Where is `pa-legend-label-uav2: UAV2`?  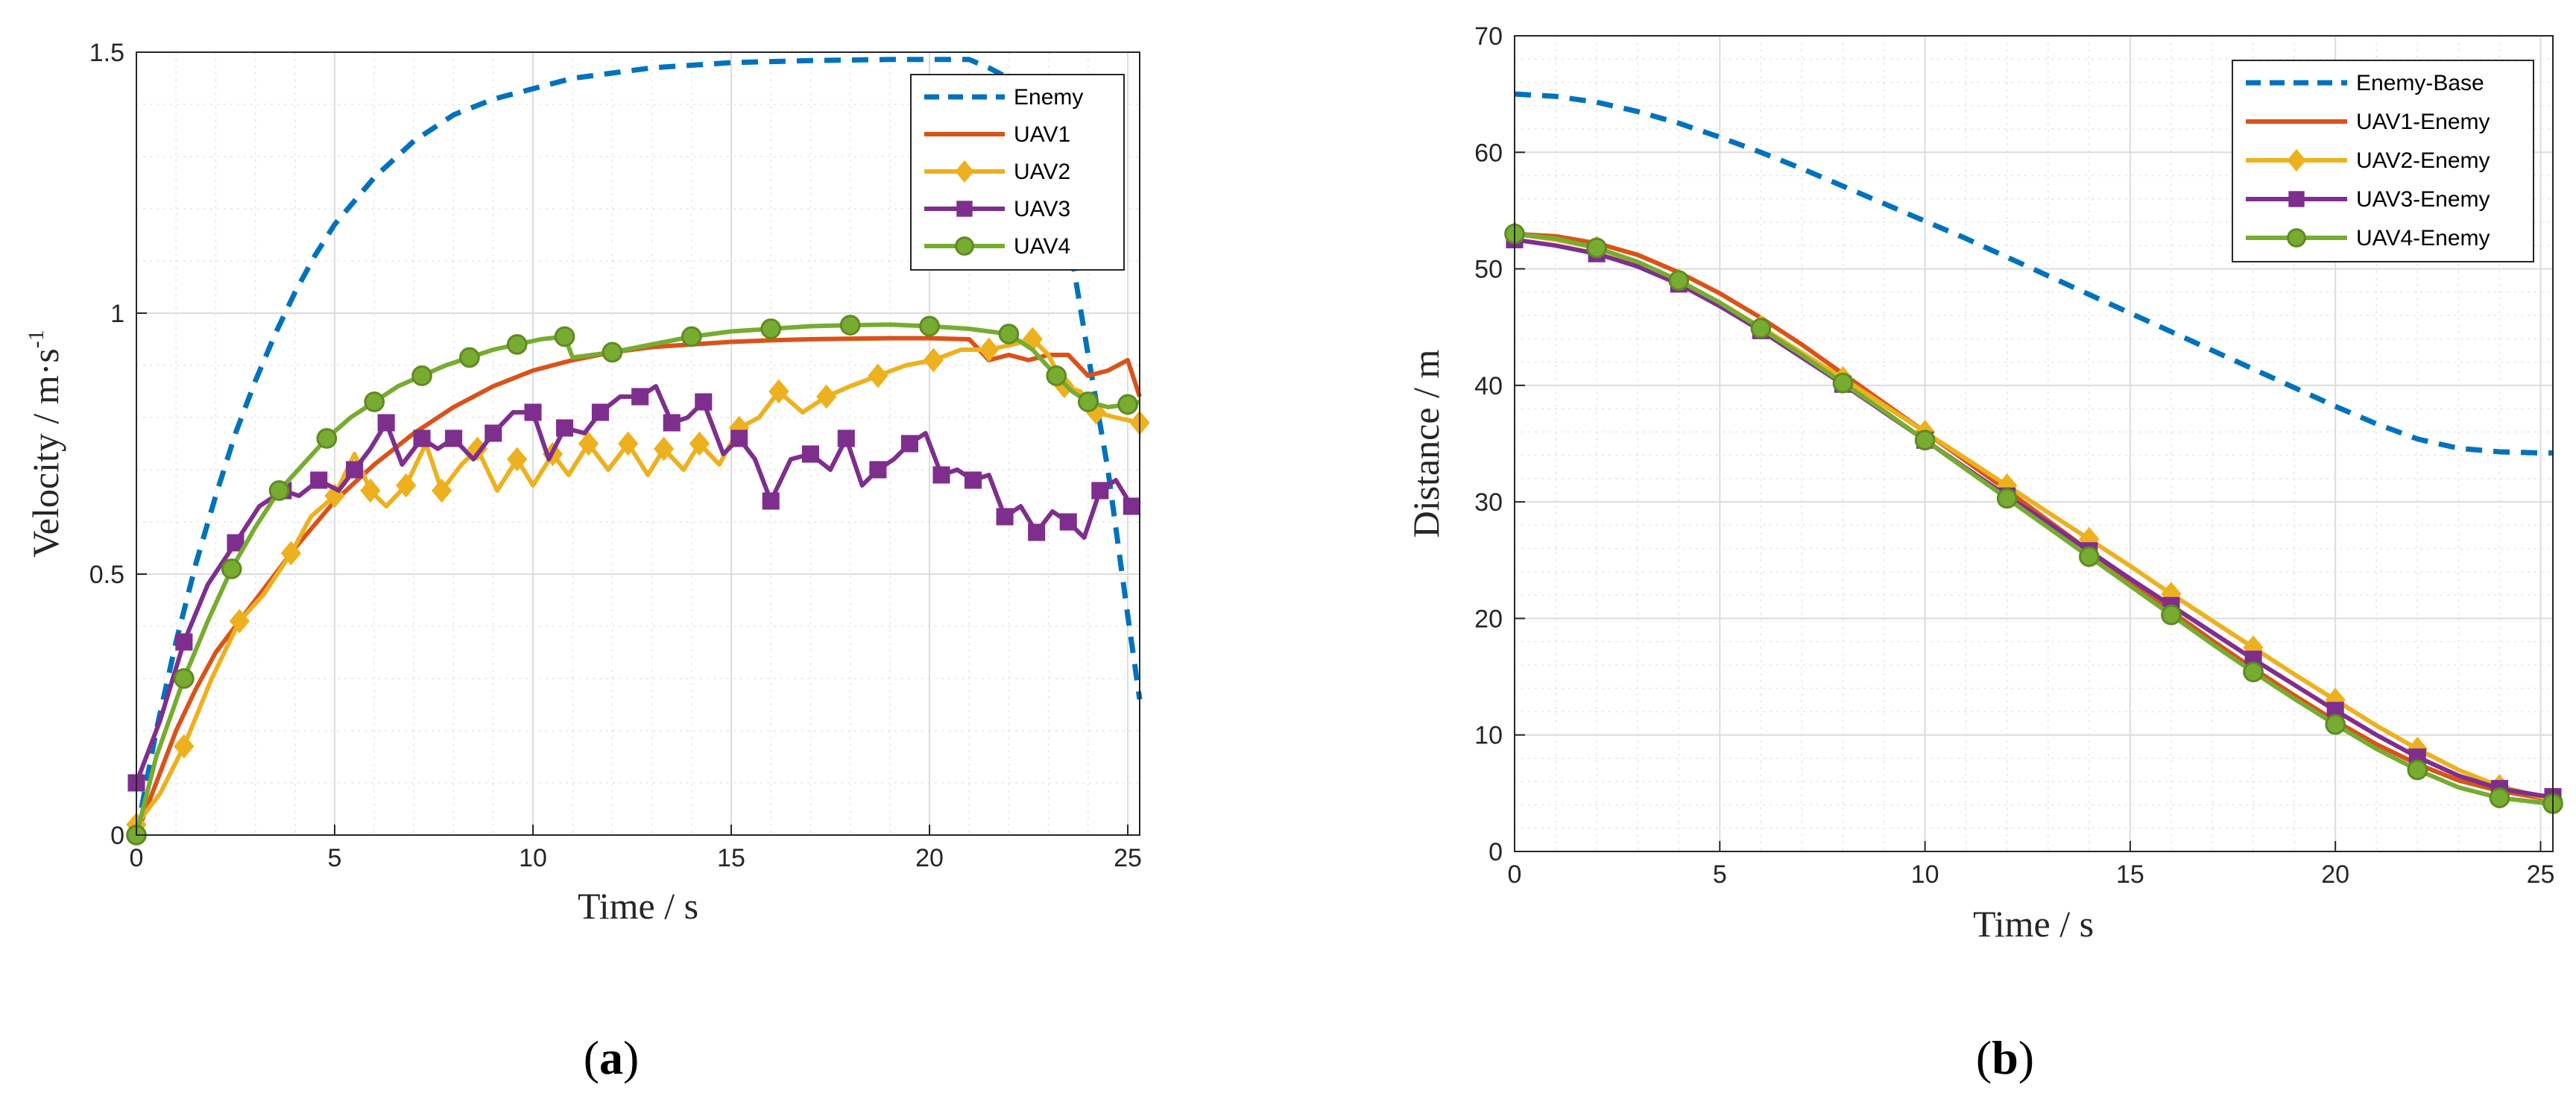
pa-legend-label-uav2: UAV2 is located at coordinates (1042, 172).